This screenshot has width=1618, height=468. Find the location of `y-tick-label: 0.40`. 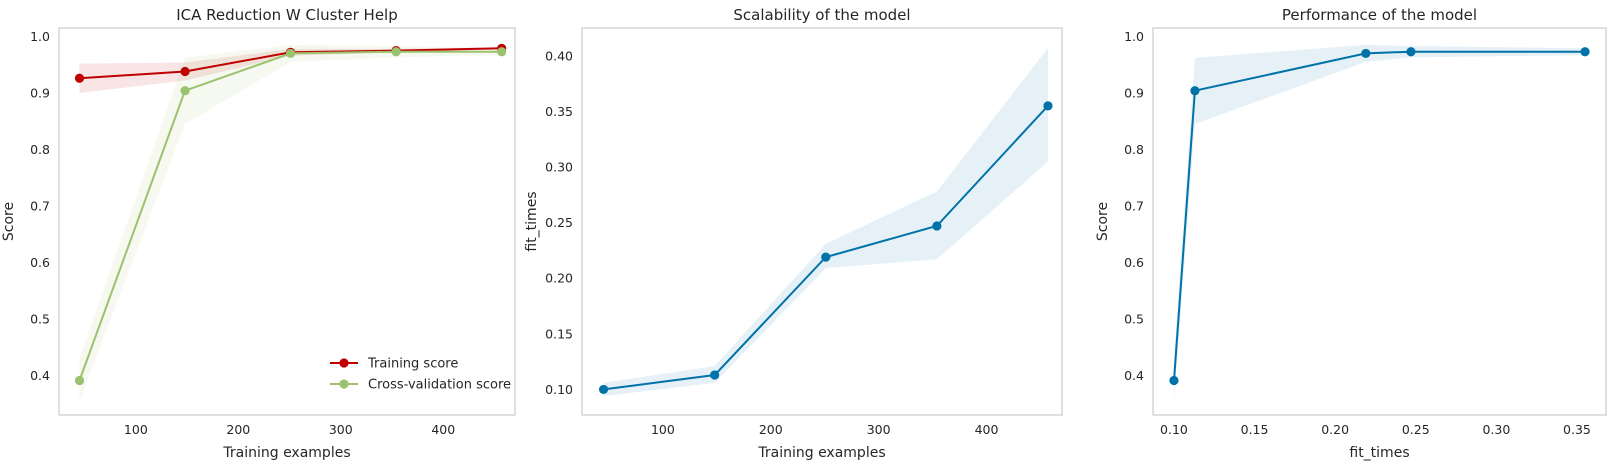

y-tick-label: 0.40 is located at coordinates (559, 55).